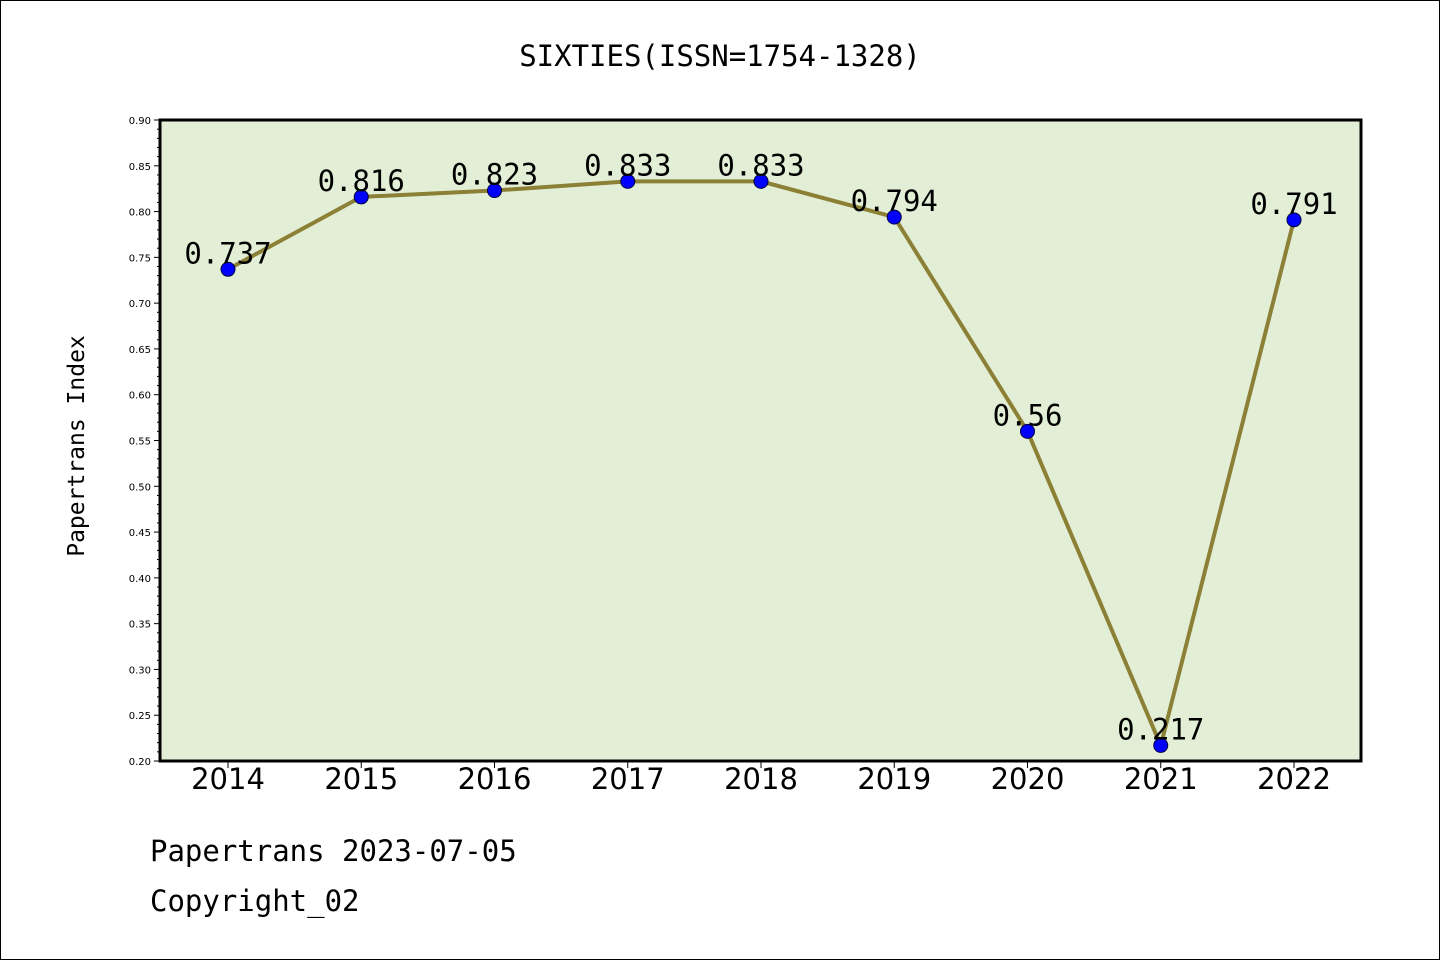  Describe the element at coordinates (140, 442) in the screenshot. I see `y-tick-label: 0.55` at that location.